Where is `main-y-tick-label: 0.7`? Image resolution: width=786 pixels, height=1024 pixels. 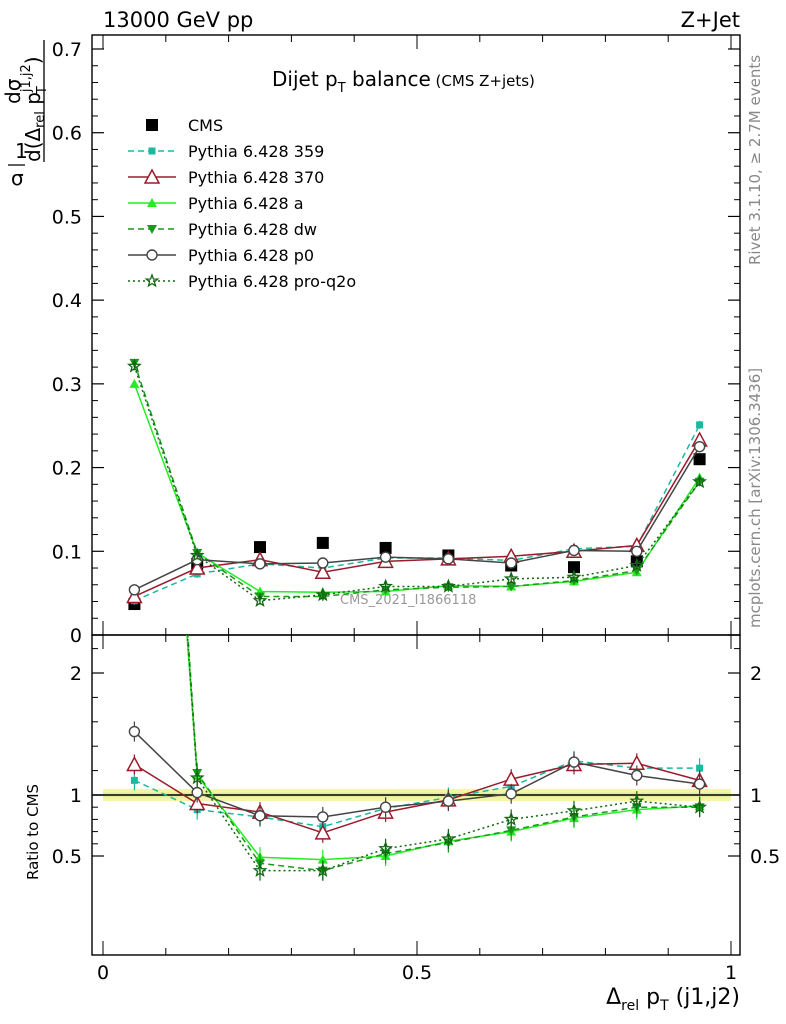 main-y-tick-label: 0.7 is located at coordinates (67, 50).